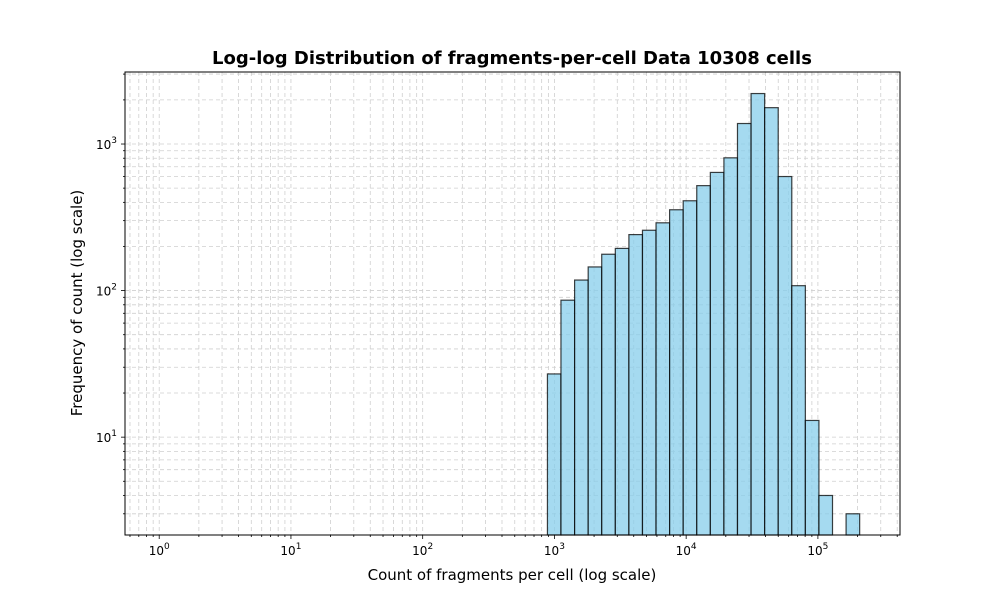 The image size is (1000, 600). Describe the element at coordinates (512, 575) in the screenshot. I see `x-axis-label: Count of fragments per cell (log scale)` at that location.